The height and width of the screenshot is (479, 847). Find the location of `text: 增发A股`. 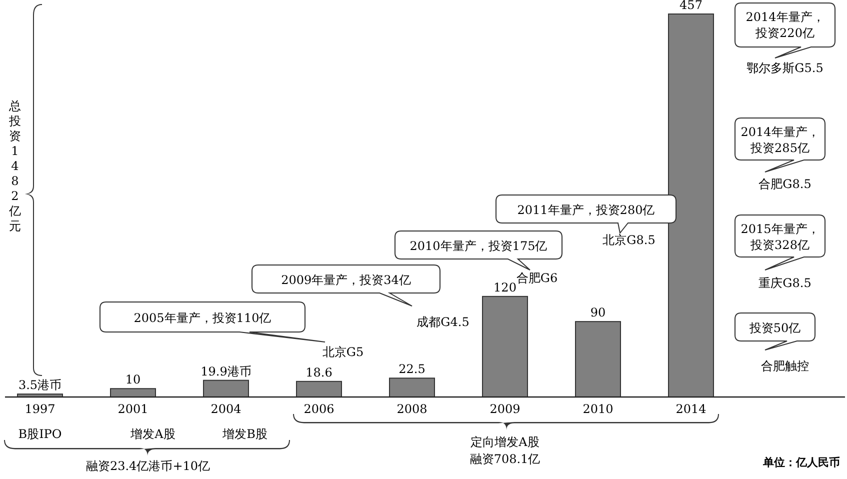

text: 增发A股 is located at coordinates (153, 434).